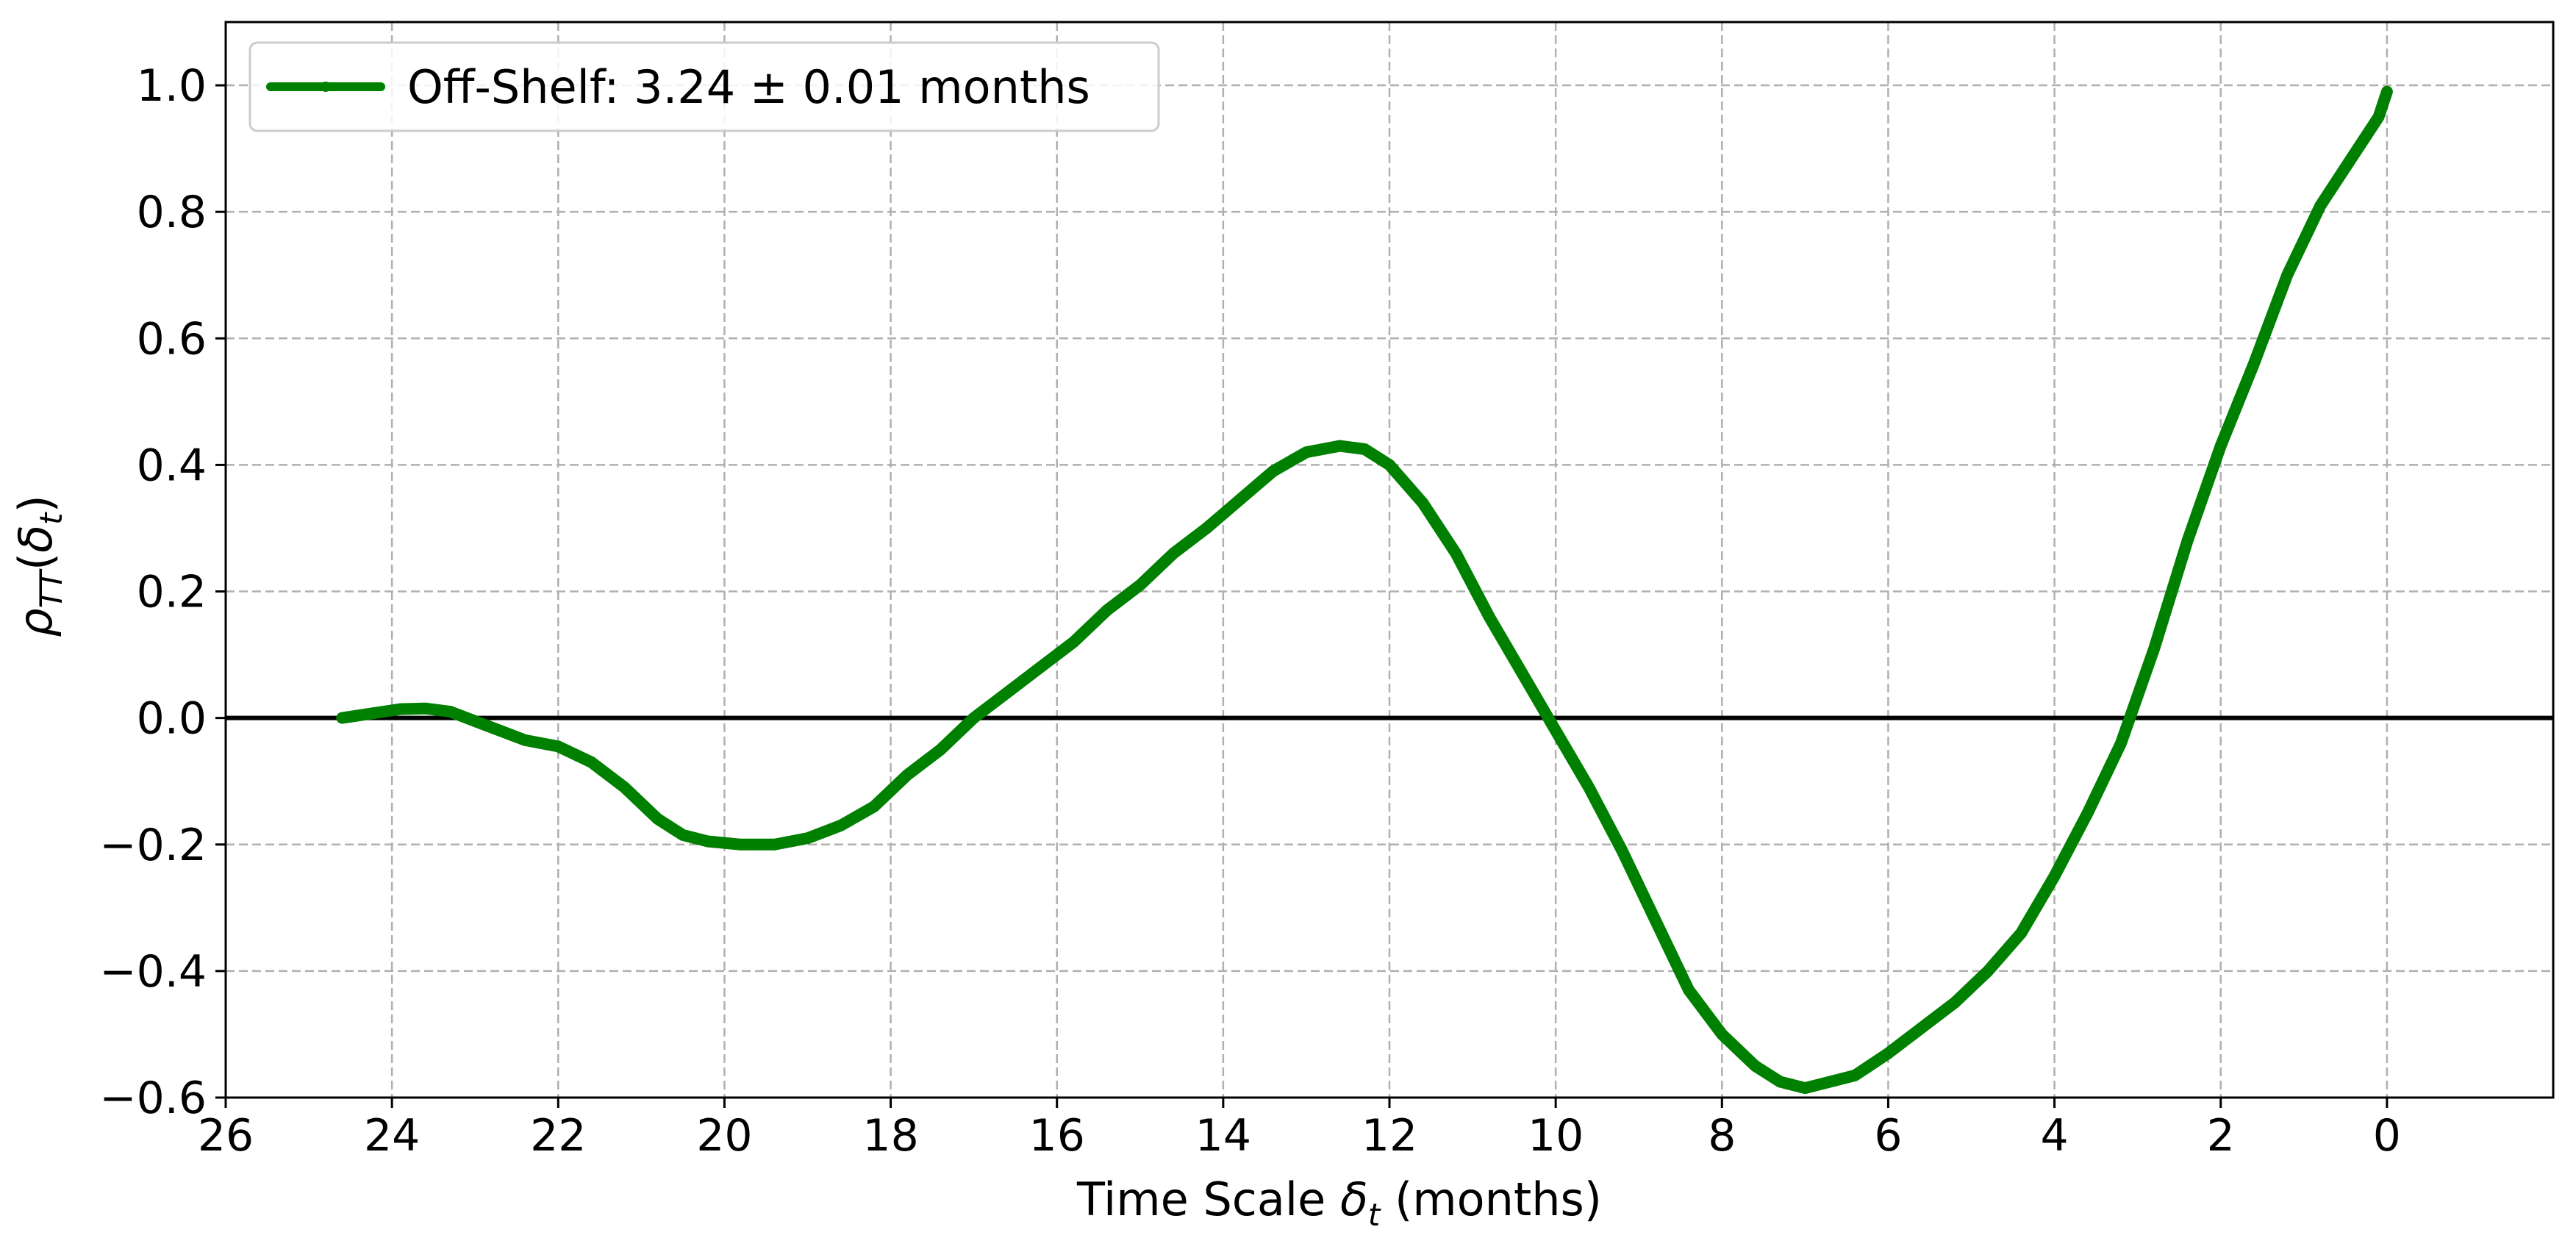 This screenshot has width=2576, height=1249. I want to click on x-tick-label: 12, so click(1389, 1136).